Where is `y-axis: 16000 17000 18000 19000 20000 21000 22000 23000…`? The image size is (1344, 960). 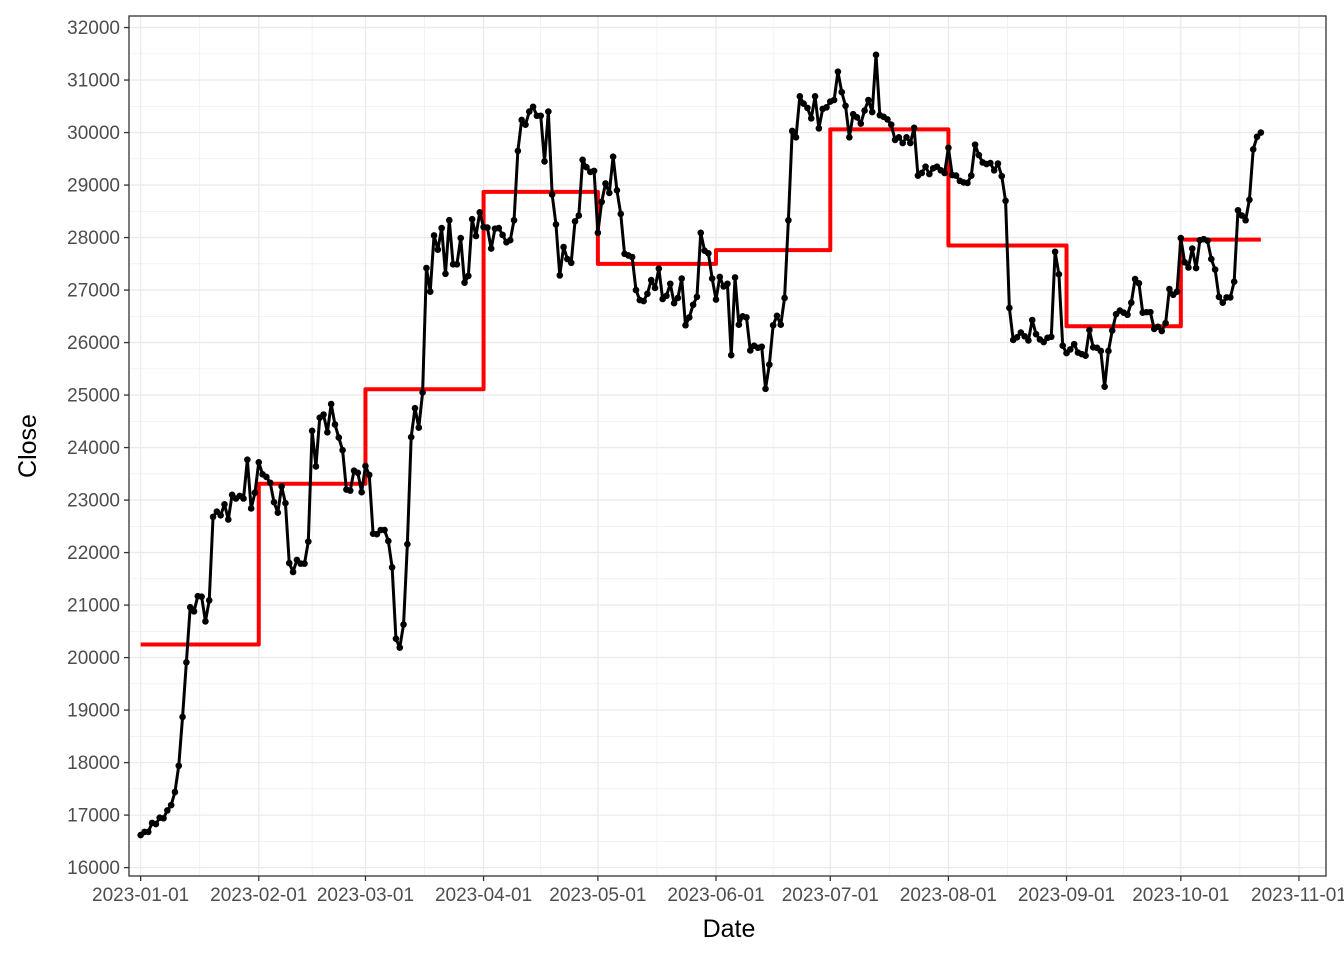 y-axis: 16000 17000 18000 19000 20000 21000 22000 23000… is located at coordinates (98, 448).